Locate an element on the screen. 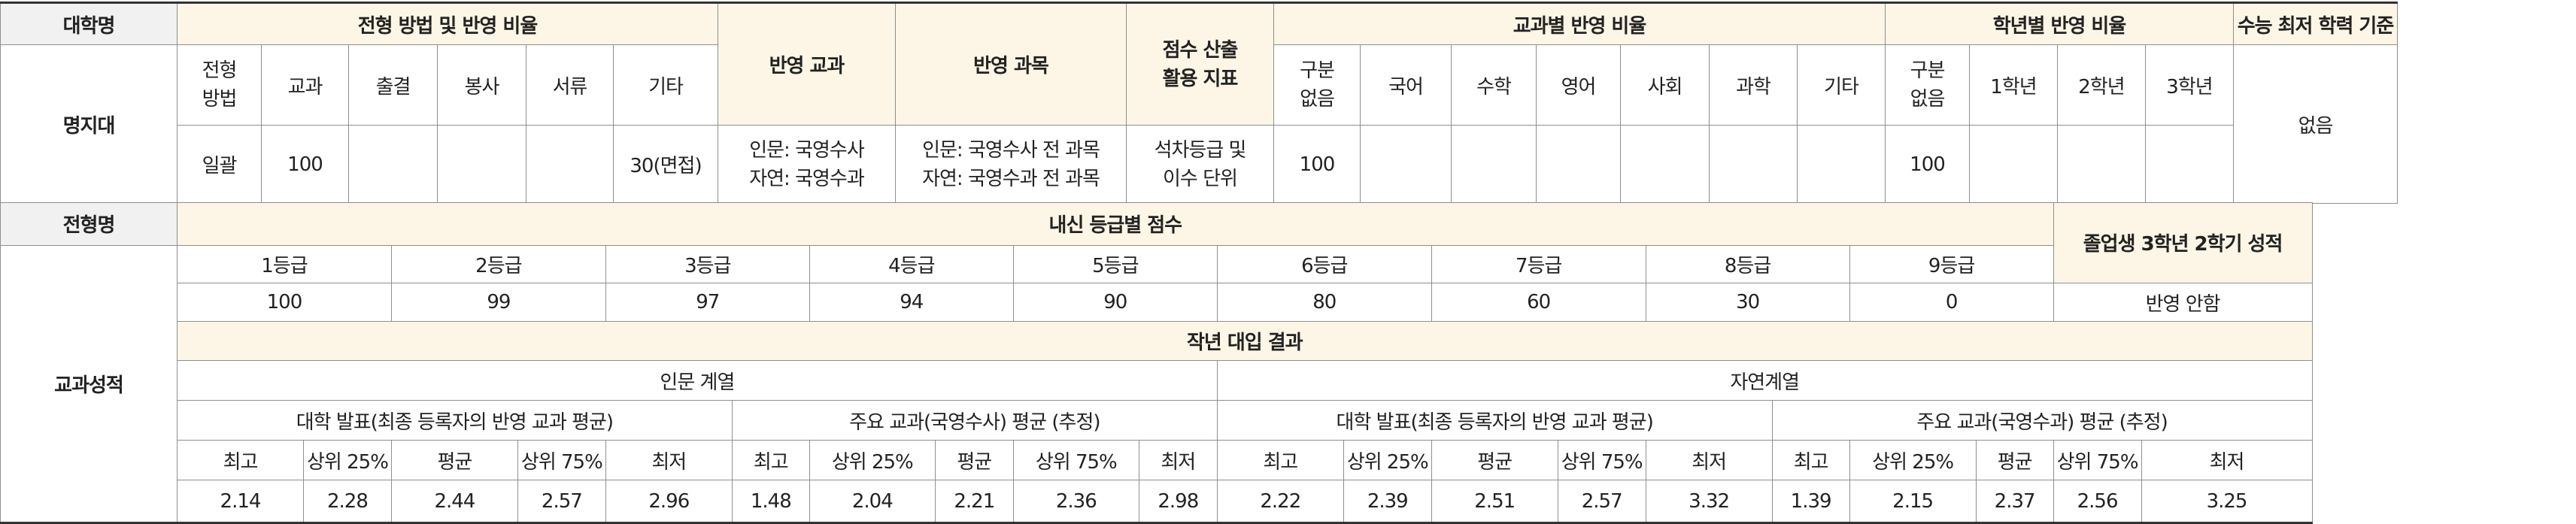 This screenshot has height=524, width=2576. minimum-standard-header: 수능 최저 학력 기준 is located at coordinates (2315, 24).